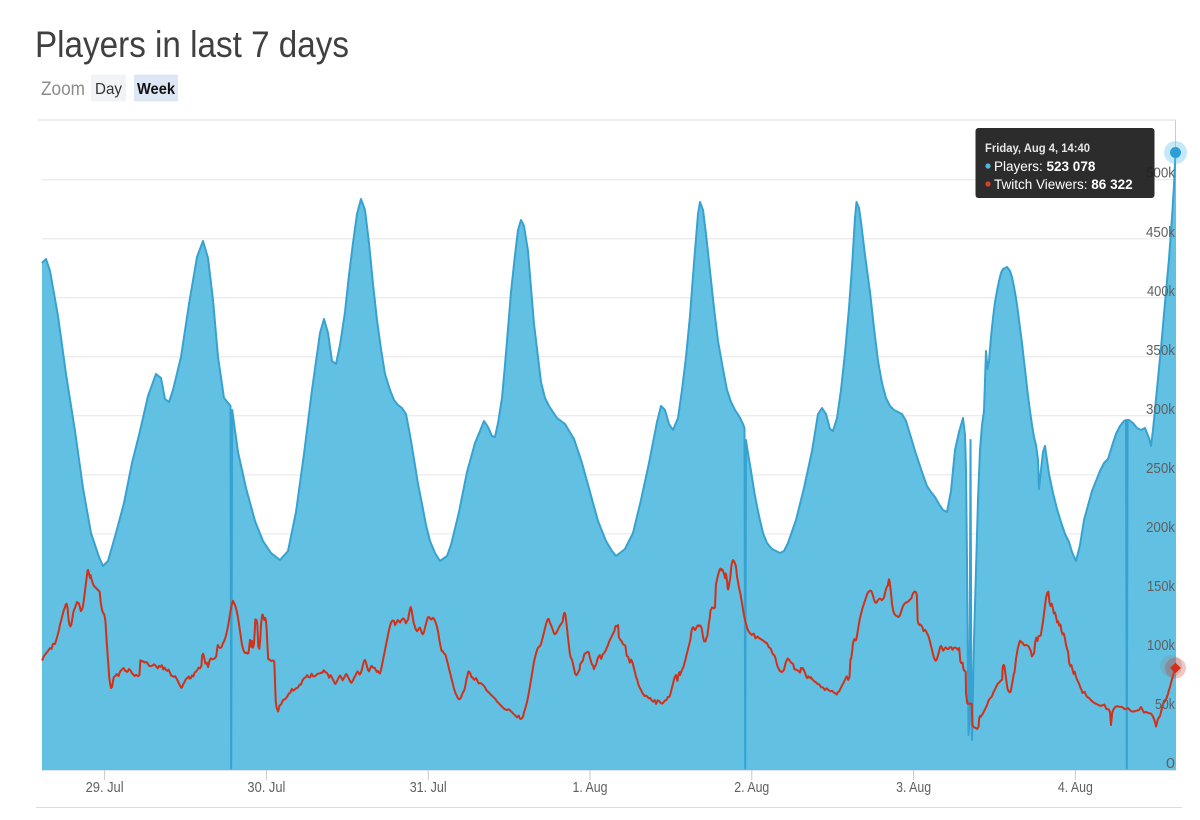 Image resolution: width=1200 pixels, height=820 pixels. Describe the element at coordinates (1045, 166) in the screenshot. I see `svg-text: Players: 523 078` at that location.